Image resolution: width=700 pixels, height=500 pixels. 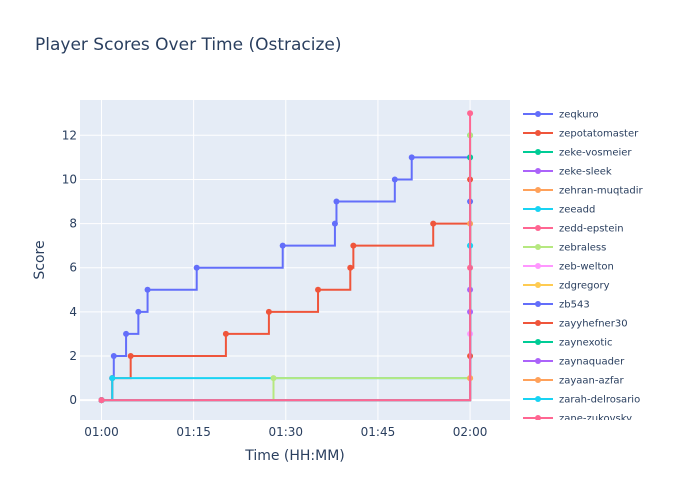 I want to click on y-tick-label: 8, so click(x=73, y=224).